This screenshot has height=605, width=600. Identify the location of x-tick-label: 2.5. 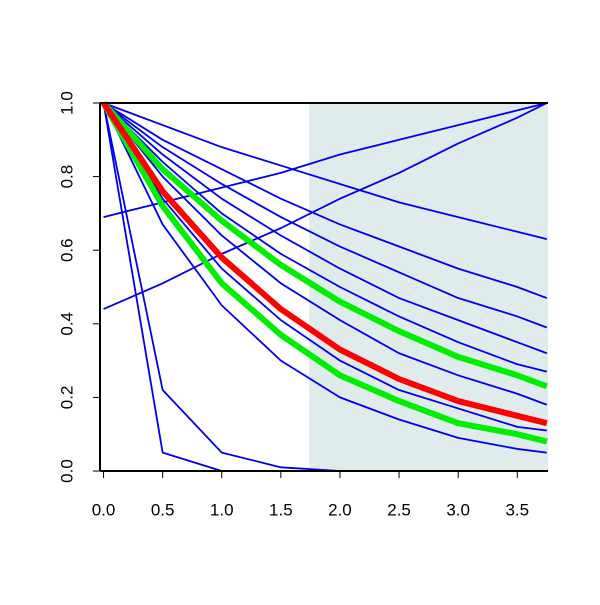
(399, 509).